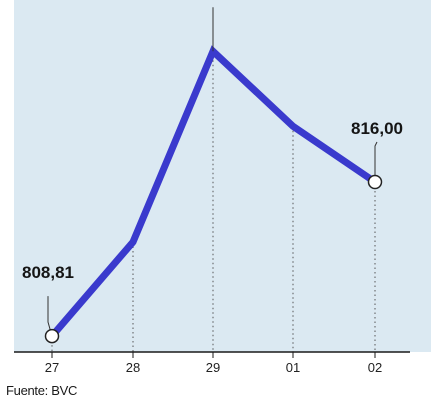  I want to click on data-label: 808,81, so click(48, 272).